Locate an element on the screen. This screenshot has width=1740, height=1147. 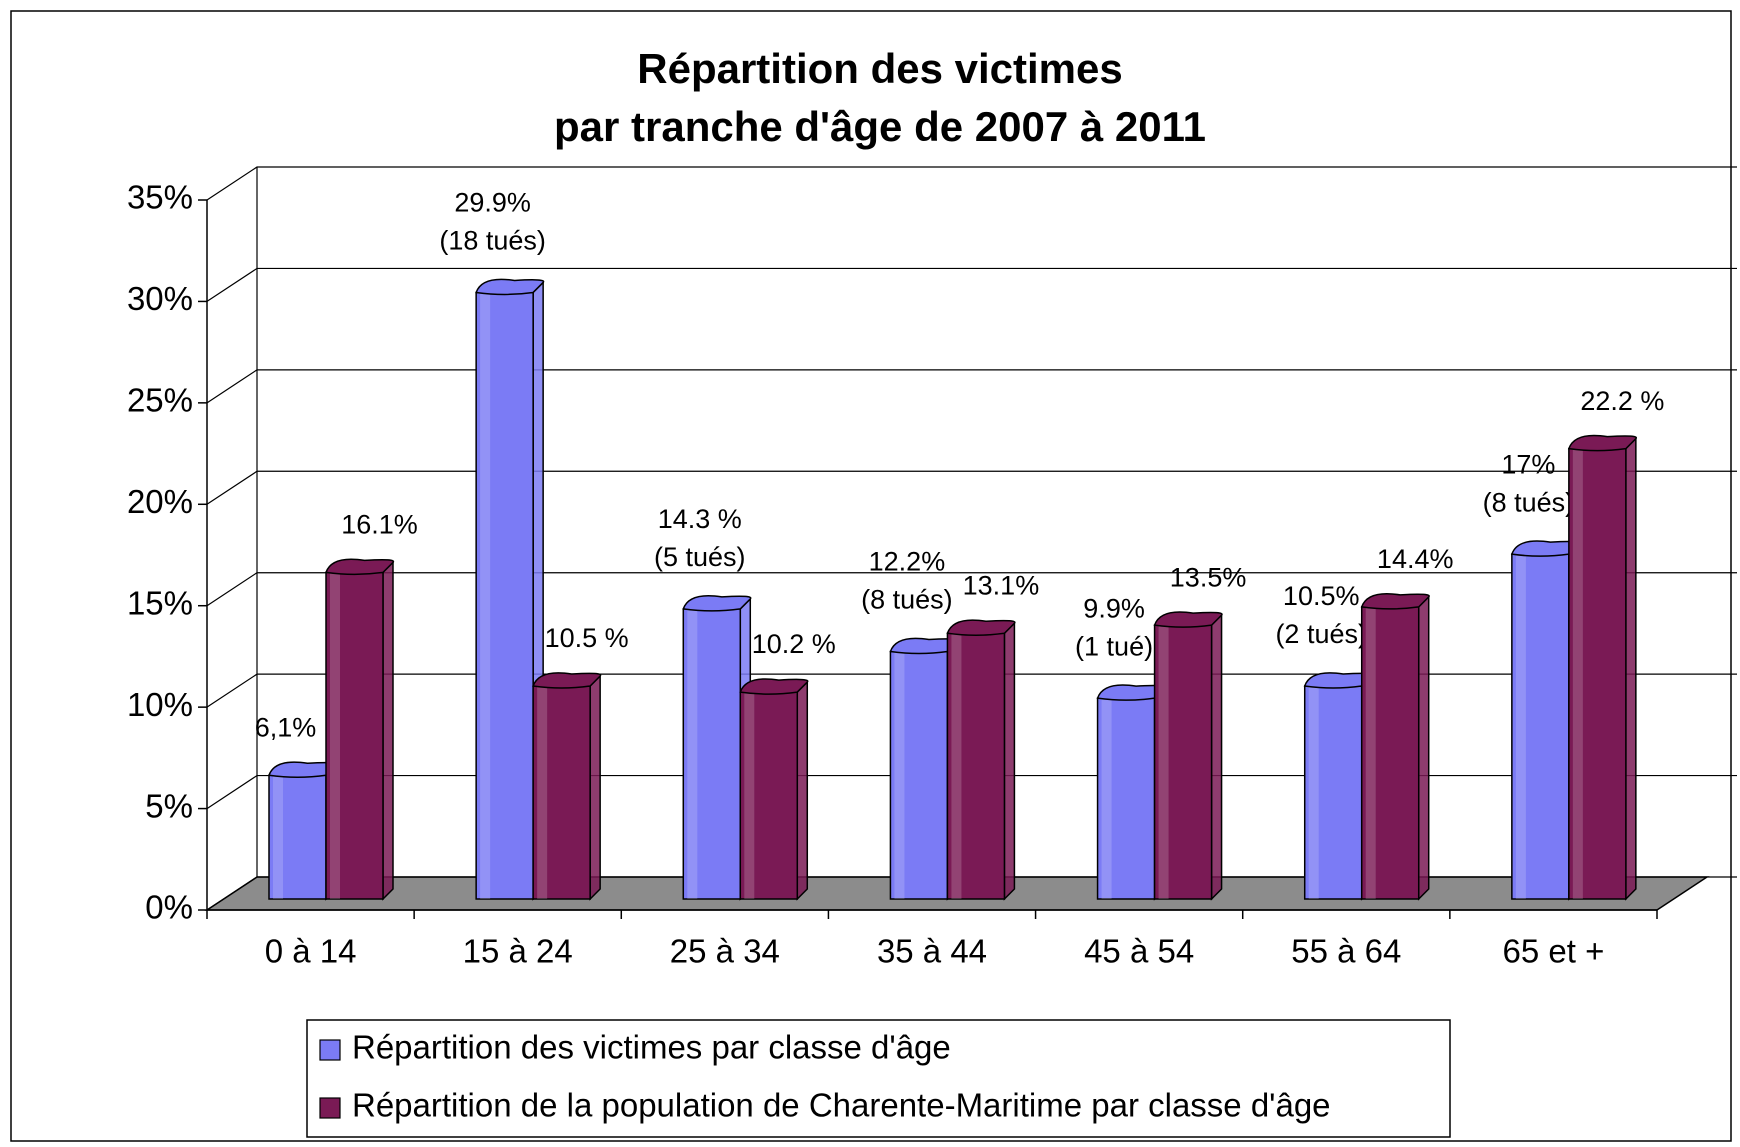
chart-title: Répartition des victimes is located at coordinates (879, 68).